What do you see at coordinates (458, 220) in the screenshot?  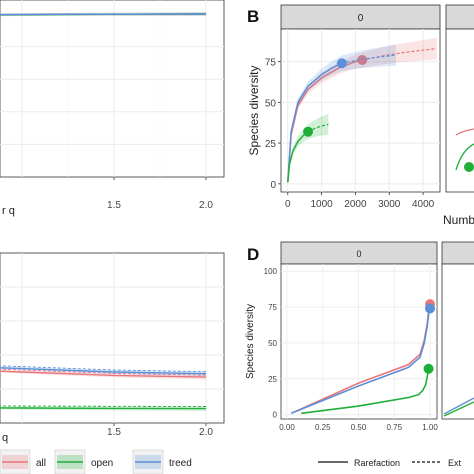 I see `panel-b-xlabel: Numb` at bounding box center [458, 220].